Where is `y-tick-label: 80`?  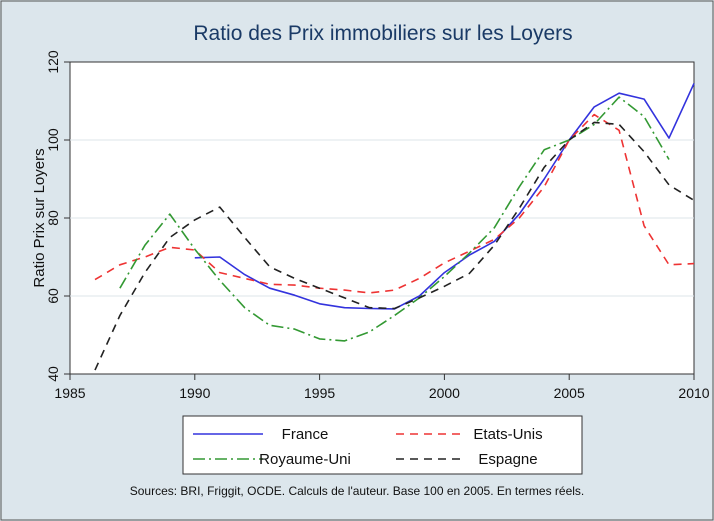 y-tick-label: 80 is located at coordinates (53, 218).